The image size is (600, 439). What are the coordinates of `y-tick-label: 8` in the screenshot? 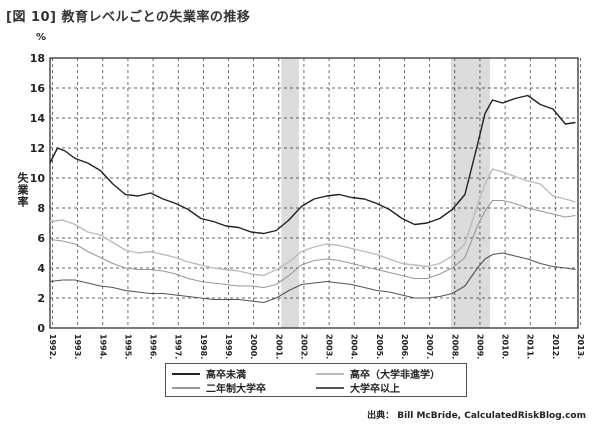 It's located at (41, 208).